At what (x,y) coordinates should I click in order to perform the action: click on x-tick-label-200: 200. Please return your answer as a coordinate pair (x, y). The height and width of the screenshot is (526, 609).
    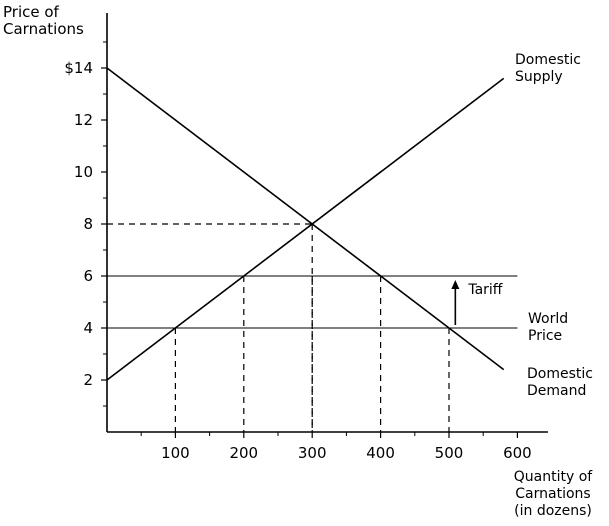
    Looking at the image, I should click on (243, 453).